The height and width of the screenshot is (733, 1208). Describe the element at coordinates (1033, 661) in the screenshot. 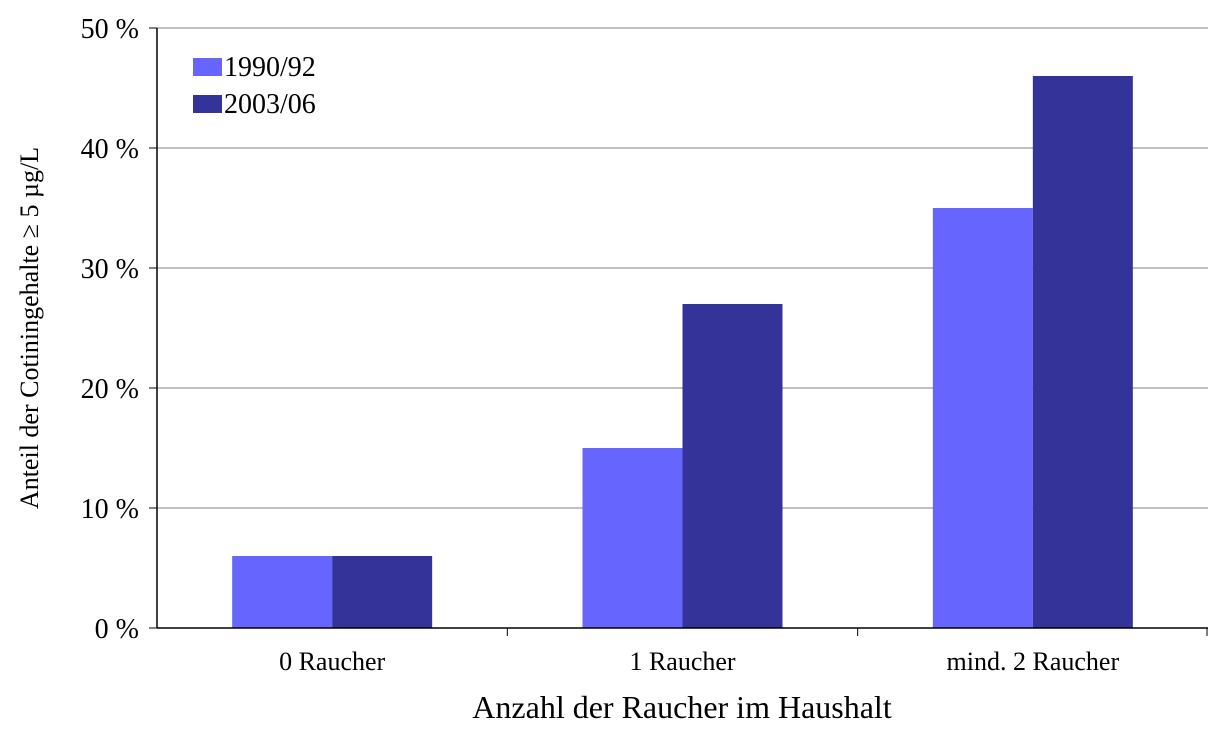

I see `category-label: mind. 2 Raucher` at that location.